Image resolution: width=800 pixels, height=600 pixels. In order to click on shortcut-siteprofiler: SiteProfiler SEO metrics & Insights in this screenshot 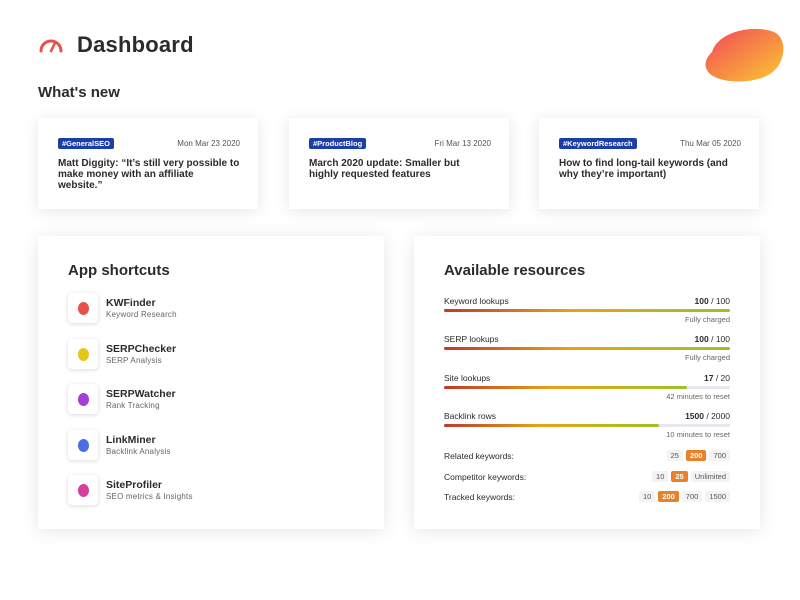, I will do `click(130, 490)`.